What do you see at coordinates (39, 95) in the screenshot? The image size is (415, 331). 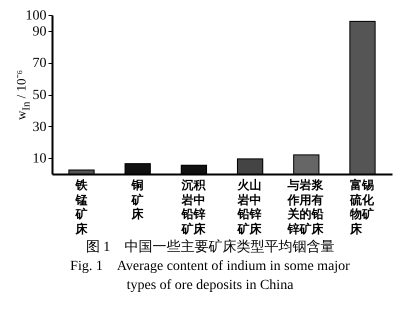 I see `y-tick-label: 50` at bounding box center [39, 95].